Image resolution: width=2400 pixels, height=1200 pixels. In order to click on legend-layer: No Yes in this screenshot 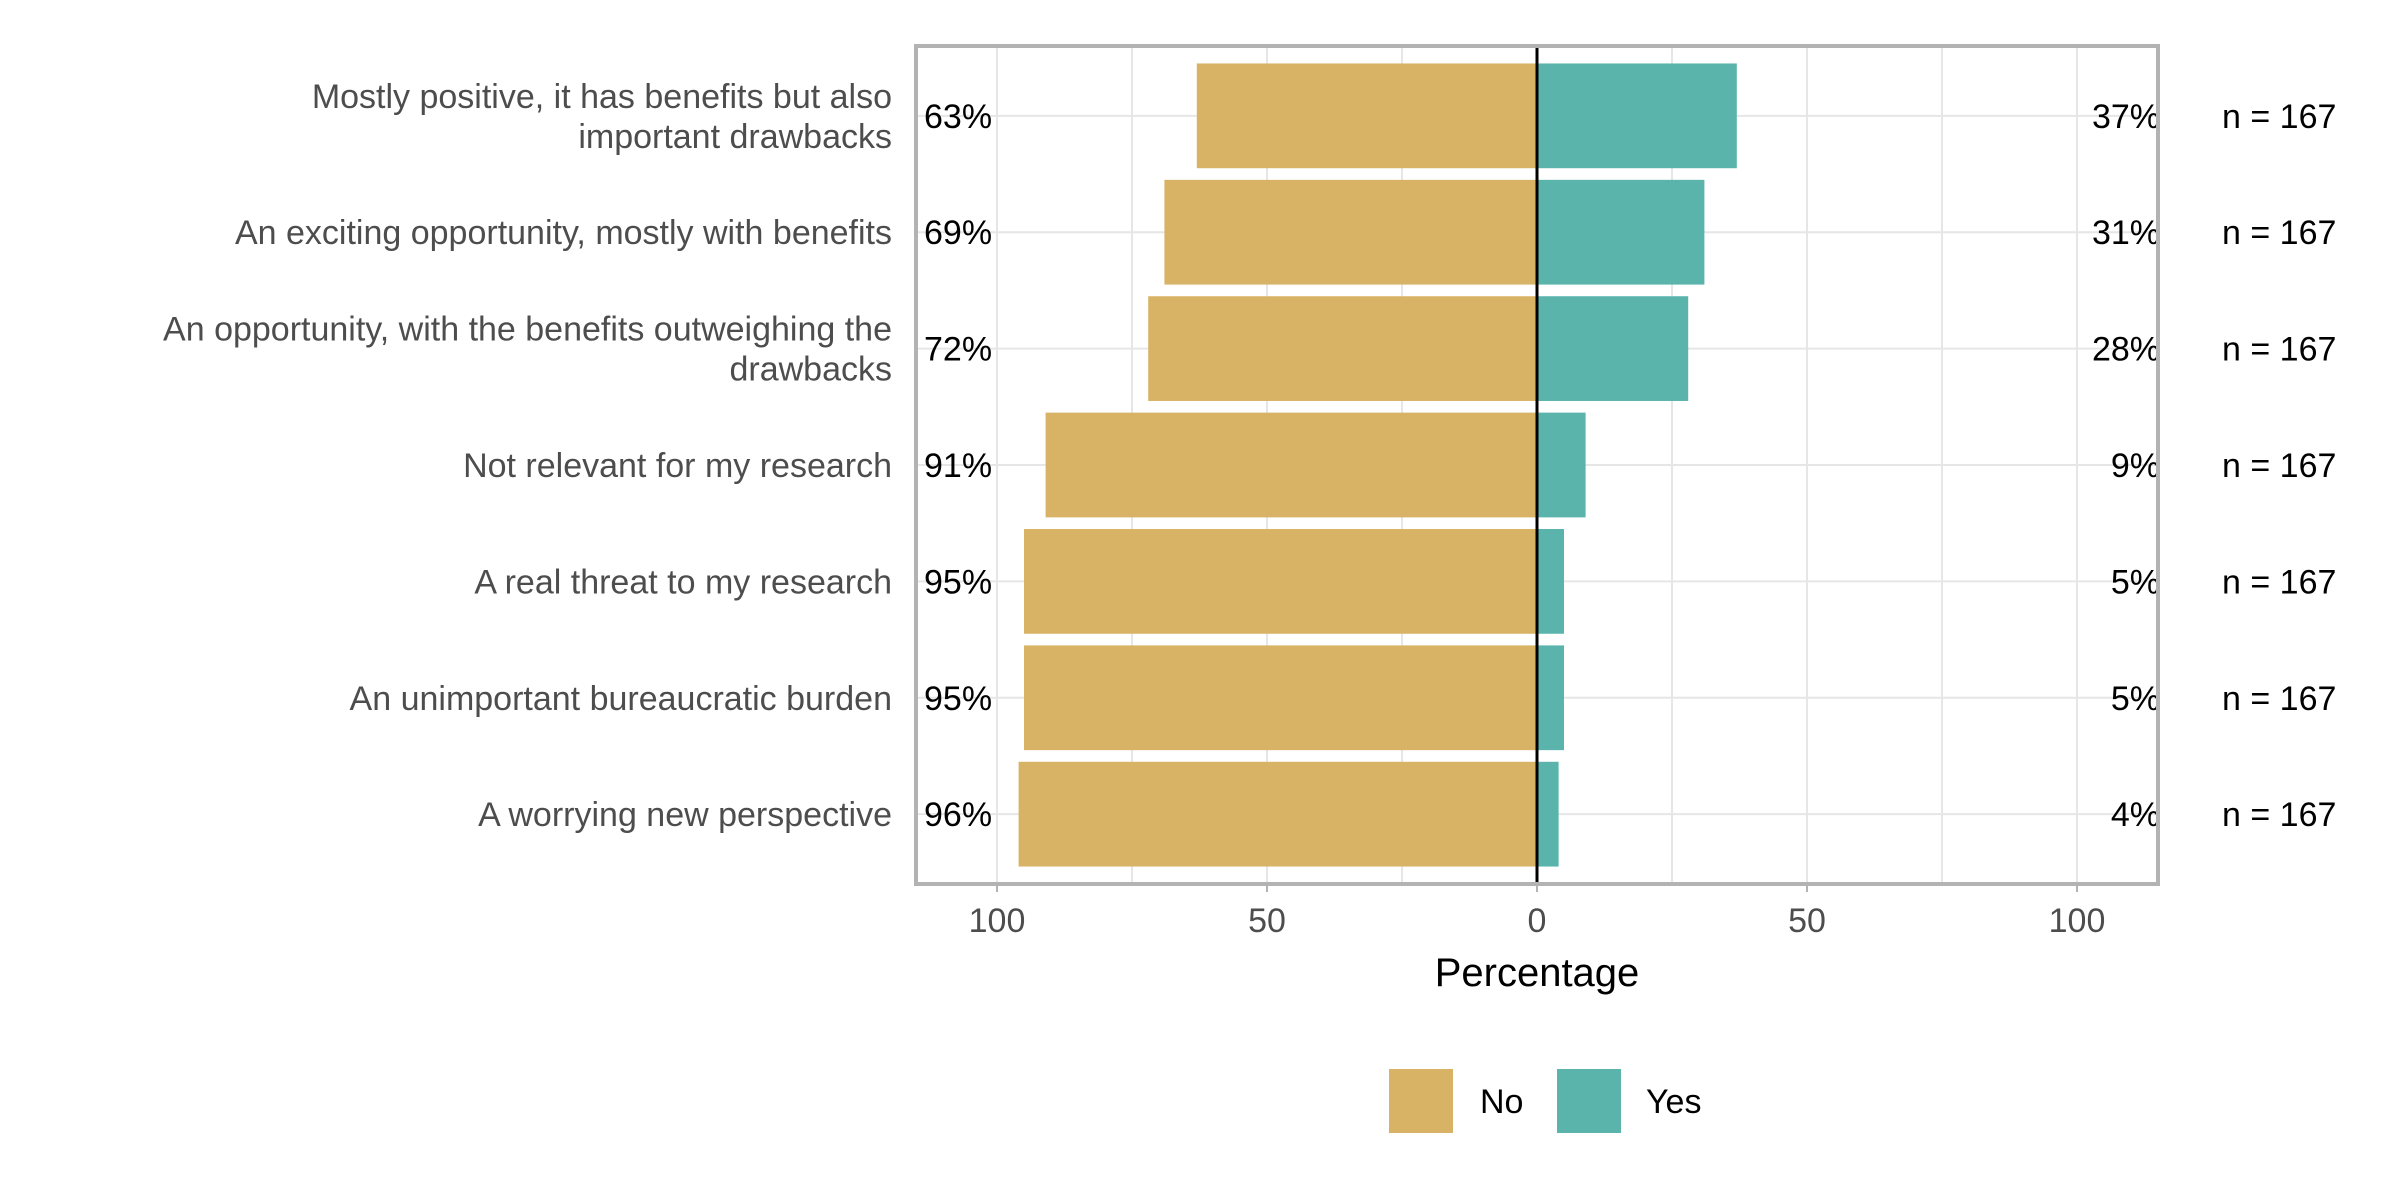, I will do `click(1544, 1101)`.